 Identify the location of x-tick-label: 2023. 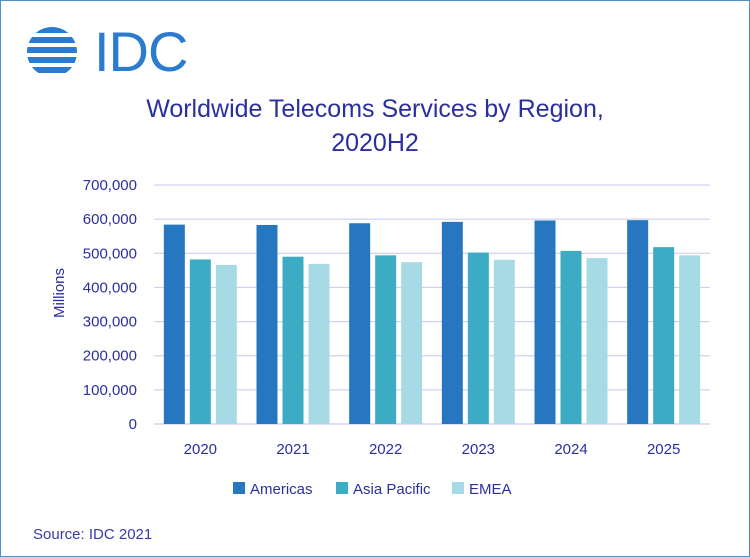
(478, 449).